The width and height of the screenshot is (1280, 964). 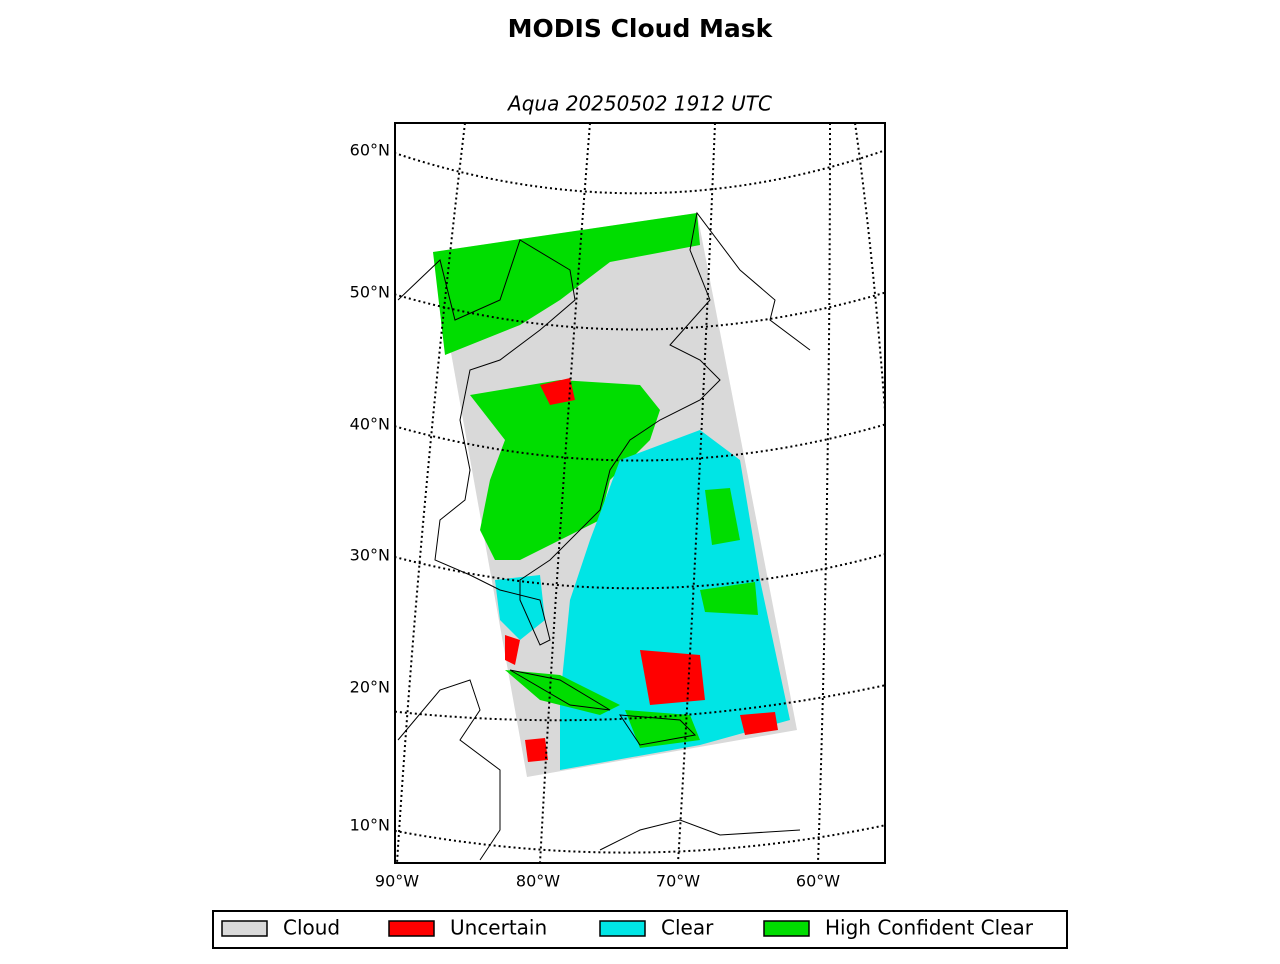 What do you see at coordinates (639, 104) in the screenshot?
I see `subtitle: Aqua 20250502 1912 UTC` at bounding box center [639, 104].